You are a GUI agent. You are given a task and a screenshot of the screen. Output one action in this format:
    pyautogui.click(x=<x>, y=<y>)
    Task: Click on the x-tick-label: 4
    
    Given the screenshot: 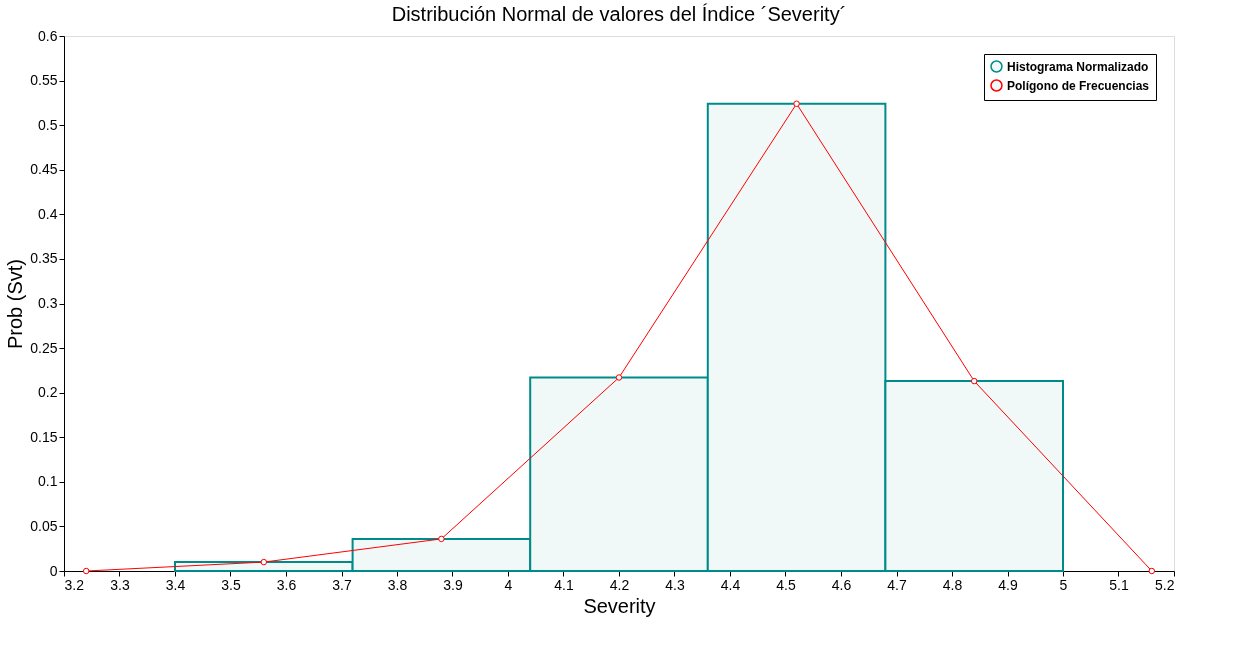 What is the action you would take?
    pyautogui.click(x=508, y=584)
    